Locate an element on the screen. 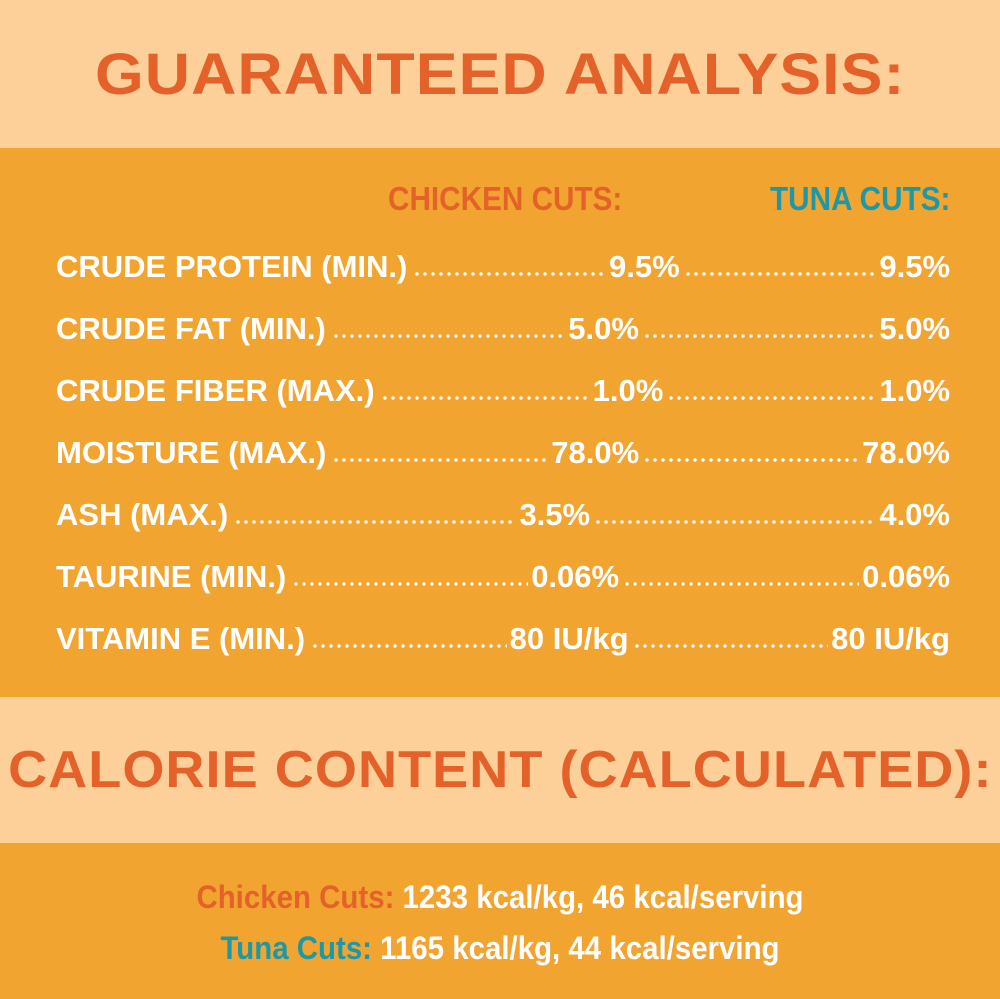 The width and height of the screenshot is (1000, 999). chicken-value: 5.0% is located at coordinates (603, 328).